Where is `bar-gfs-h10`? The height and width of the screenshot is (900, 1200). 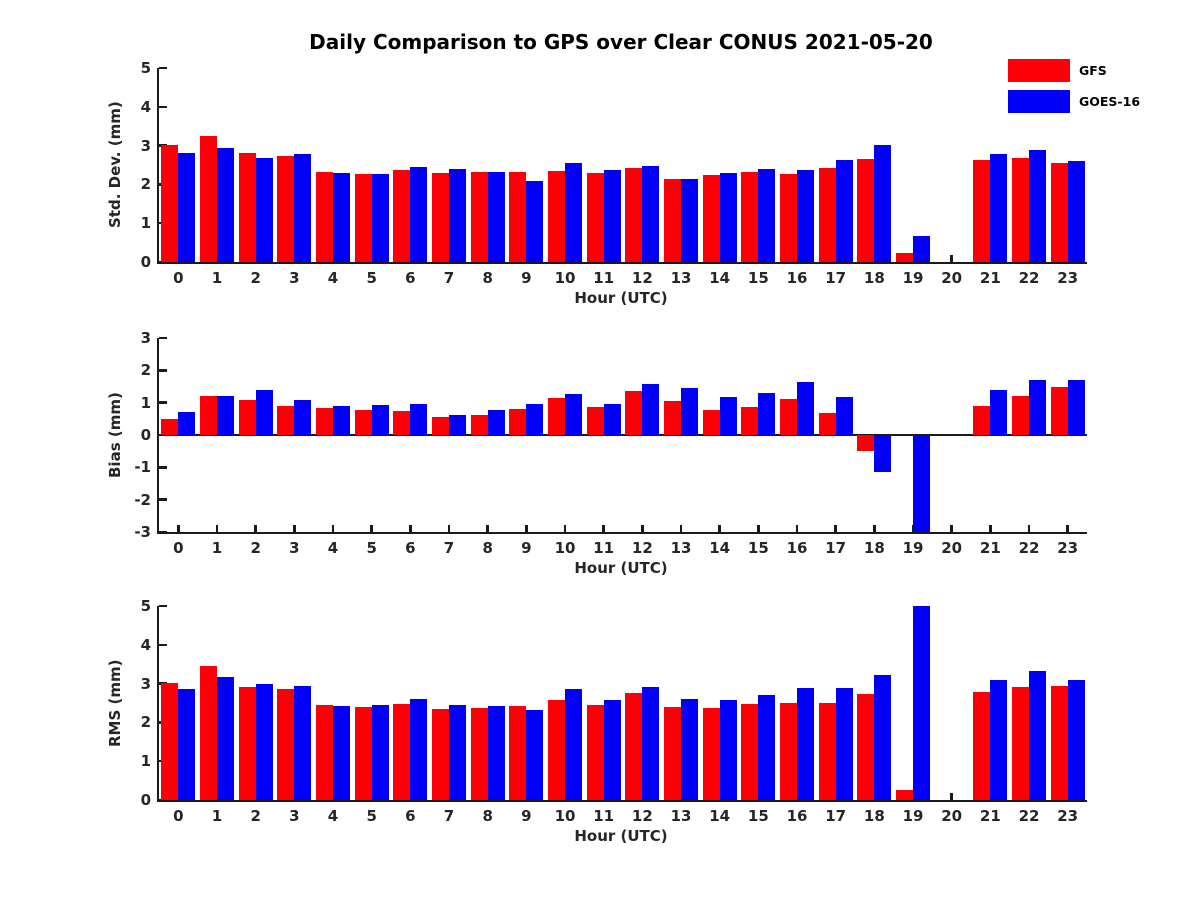 bar-gfs-h10 is located at coordinates (556, 416).